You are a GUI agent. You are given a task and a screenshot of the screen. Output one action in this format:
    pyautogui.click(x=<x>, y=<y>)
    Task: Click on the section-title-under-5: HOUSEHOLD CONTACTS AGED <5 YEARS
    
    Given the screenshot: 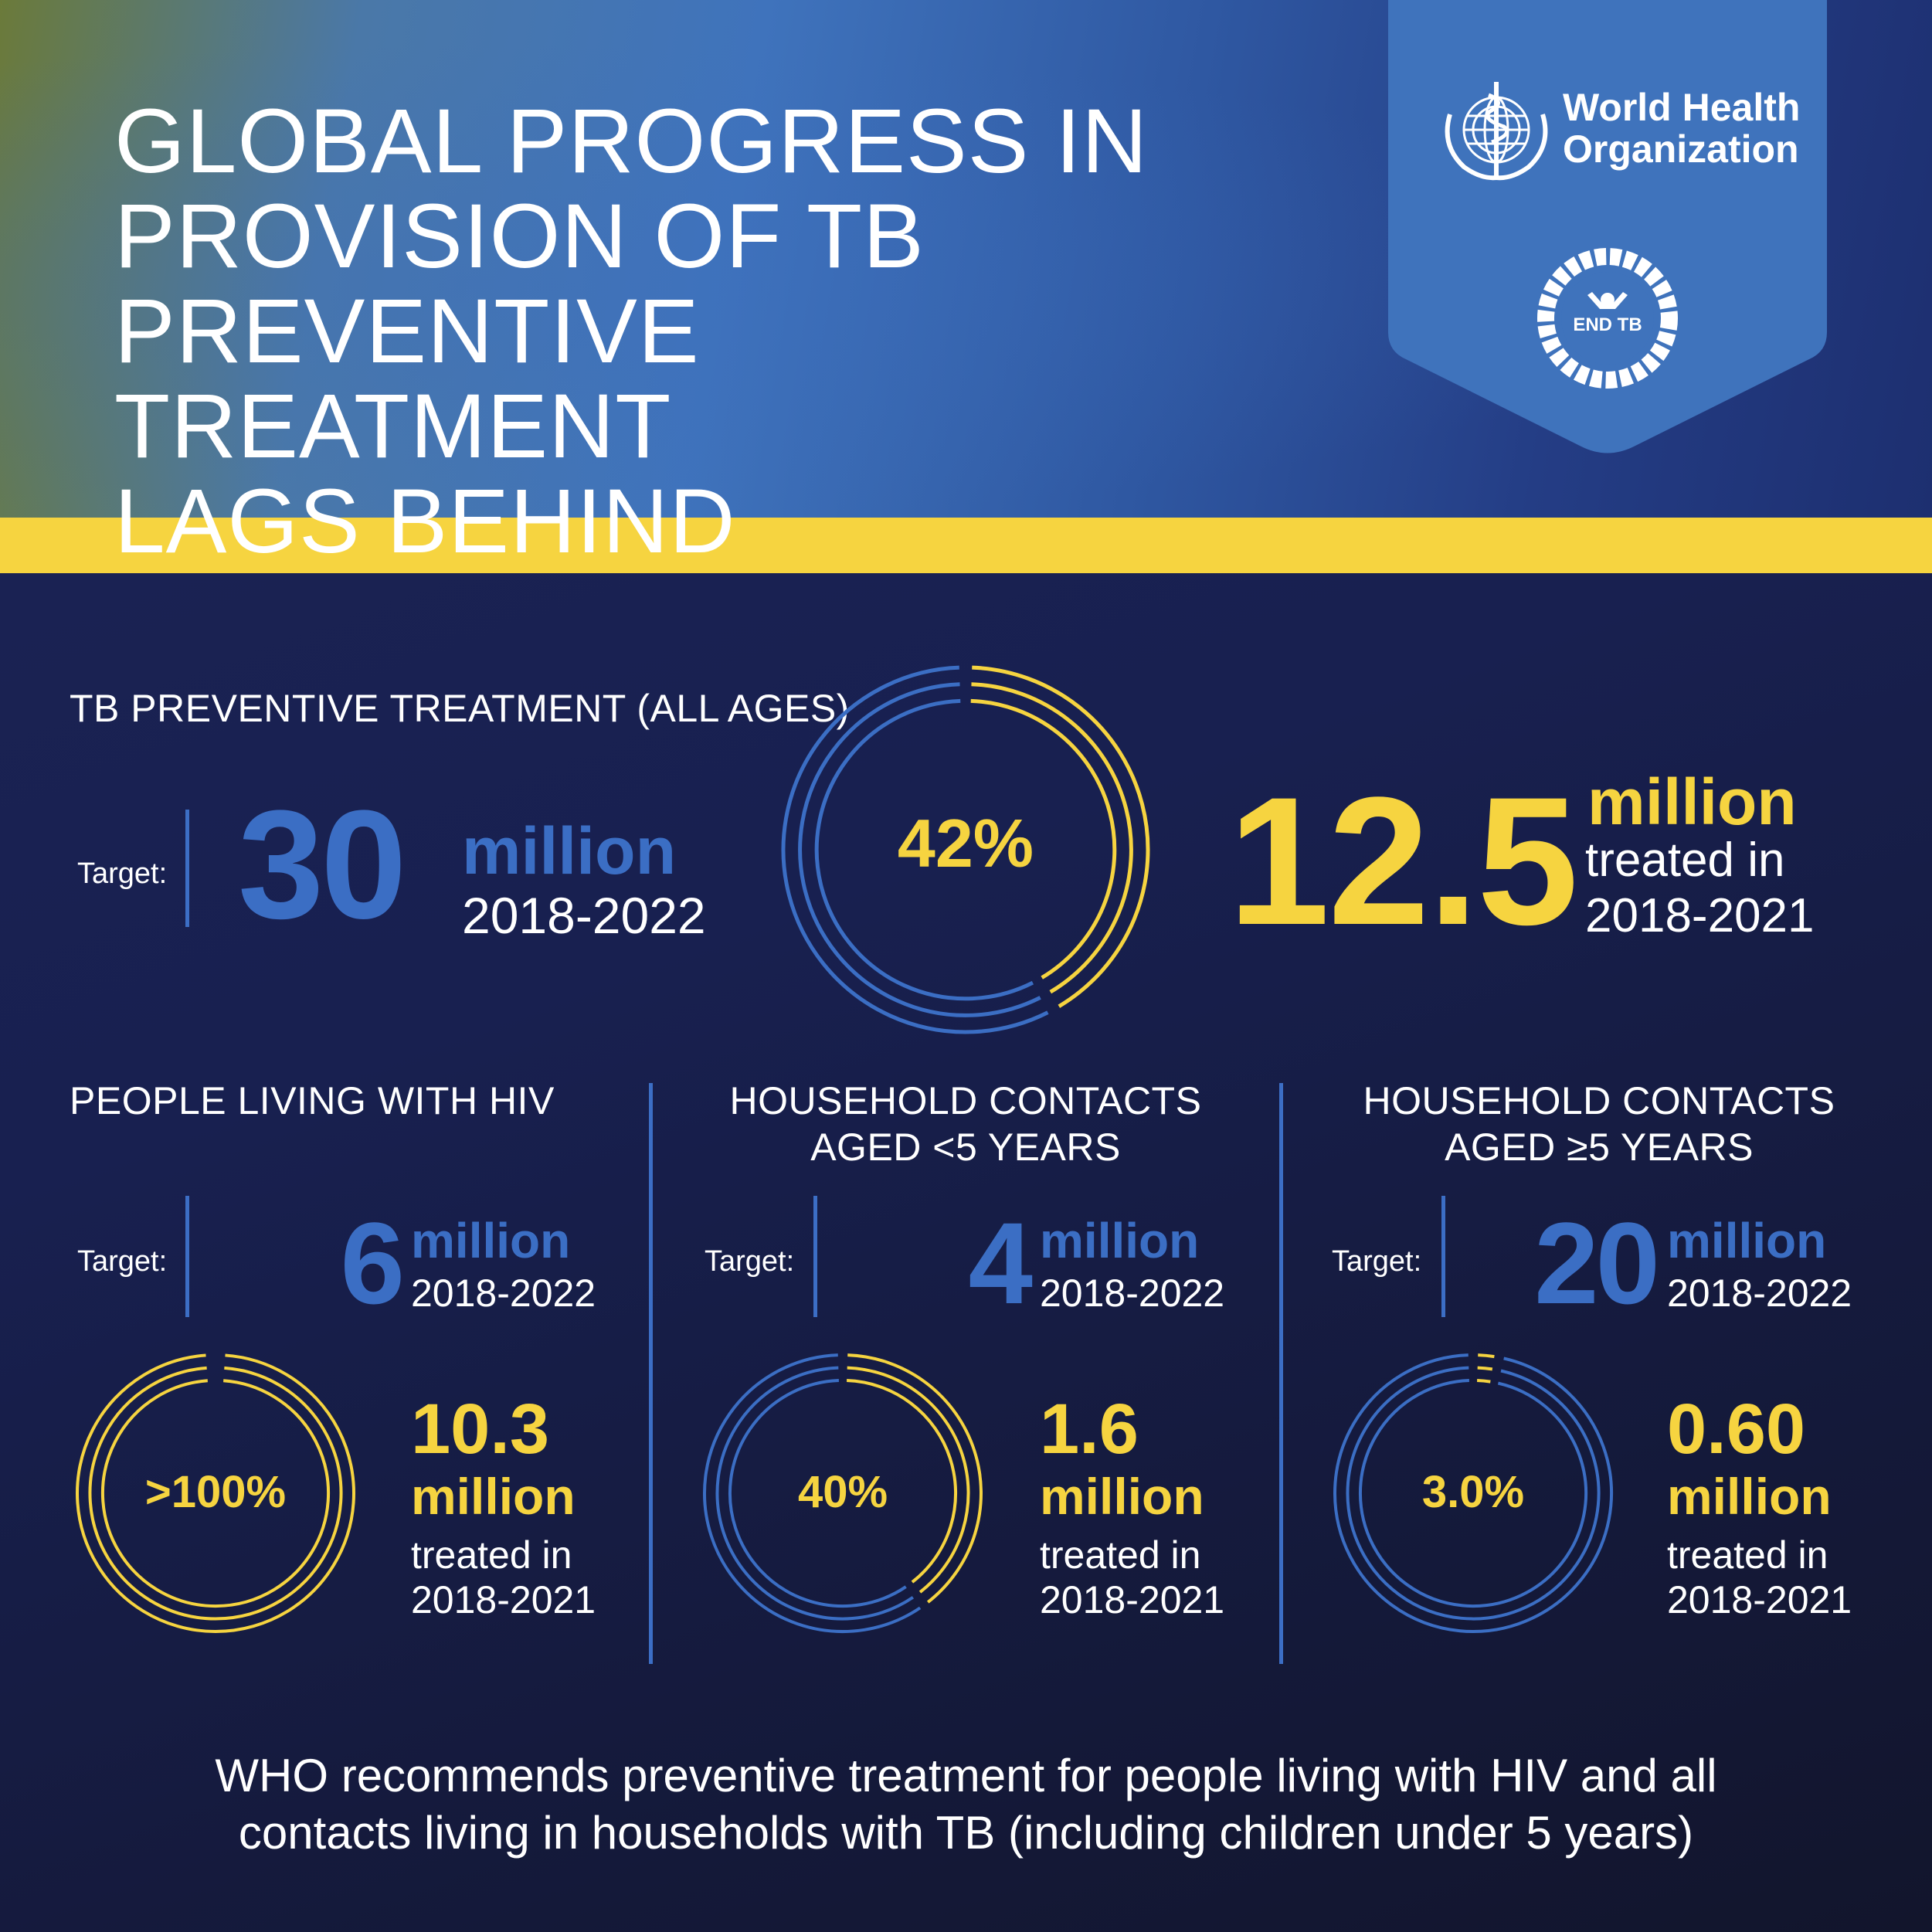 What is the action you would take?
    pyautogui.click(x=966, y=1124)
    